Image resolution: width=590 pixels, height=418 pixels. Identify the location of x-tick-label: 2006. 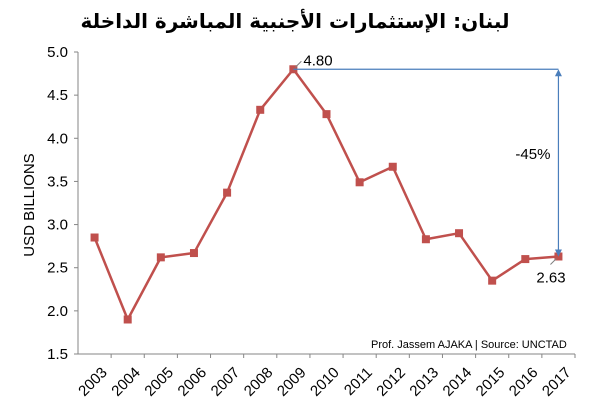
(193, 382).